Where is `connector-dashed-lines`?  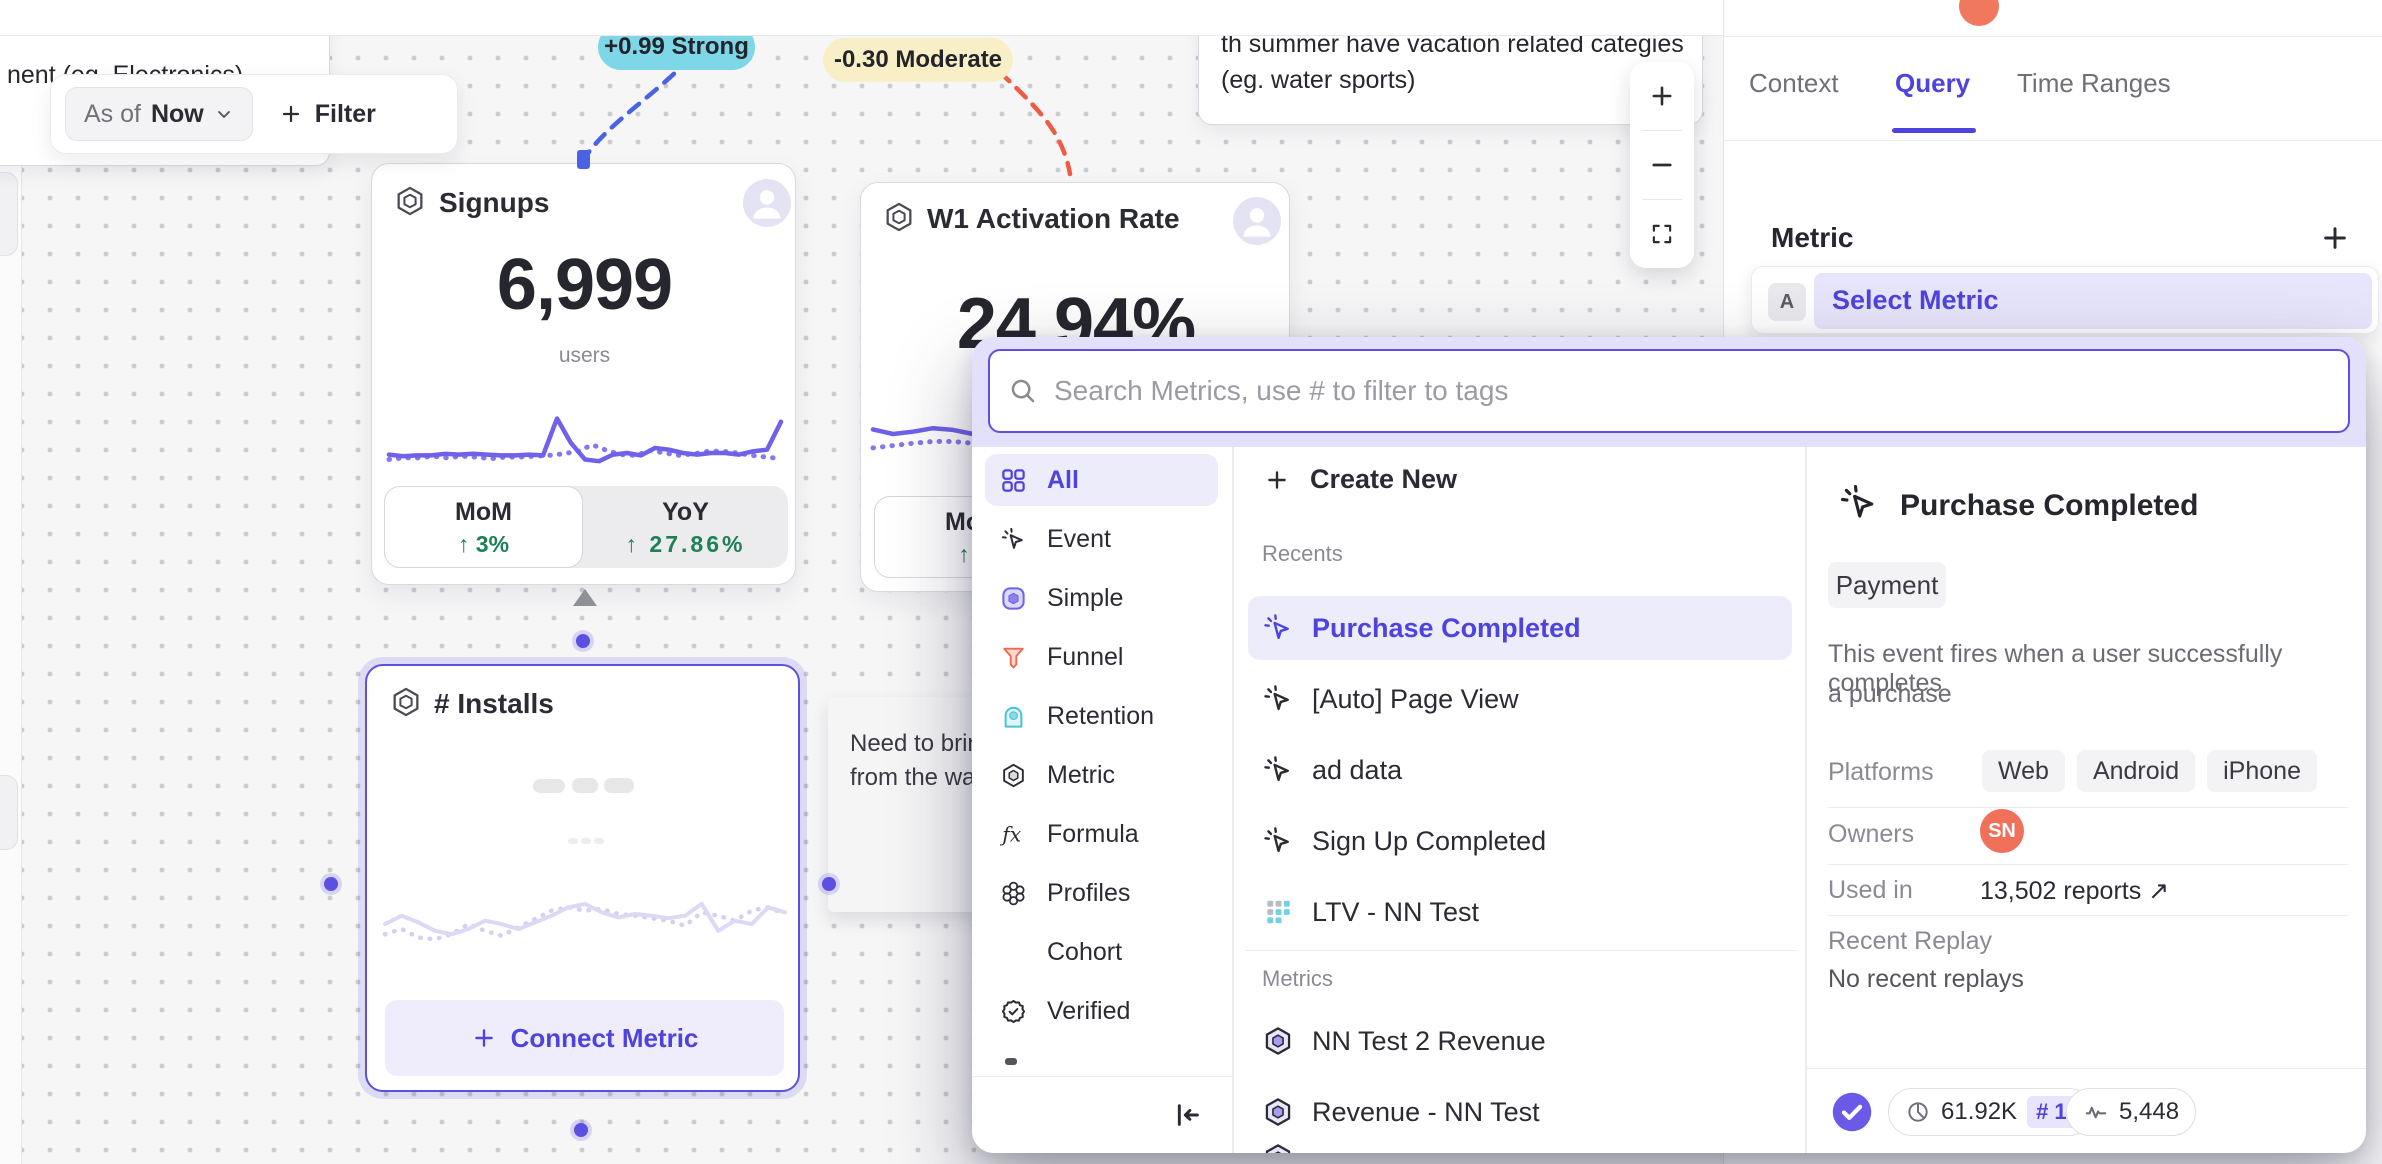 connector-dashed-lines is located at coordinates (828, 107).